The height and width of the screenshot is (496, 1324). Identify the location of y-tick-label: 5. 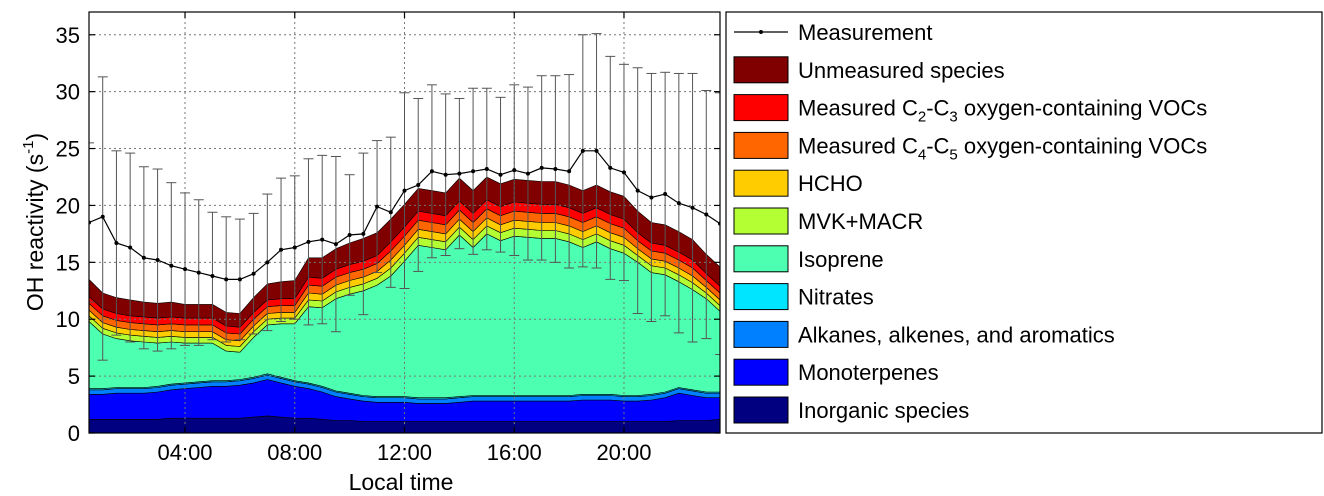
(74, 376).